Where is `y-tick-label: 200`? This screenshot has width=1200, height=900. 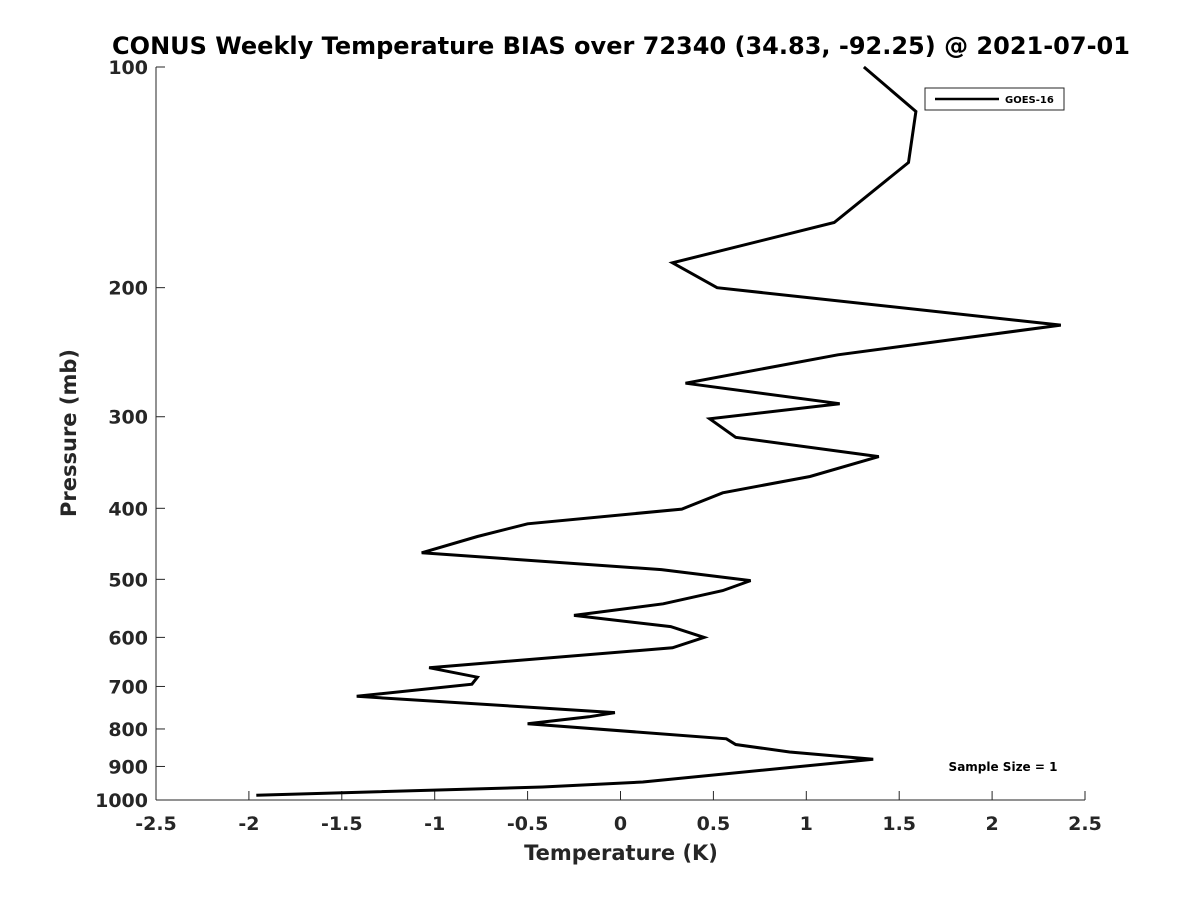 y-tick-label: 200 is located at coordinates (128, 289).